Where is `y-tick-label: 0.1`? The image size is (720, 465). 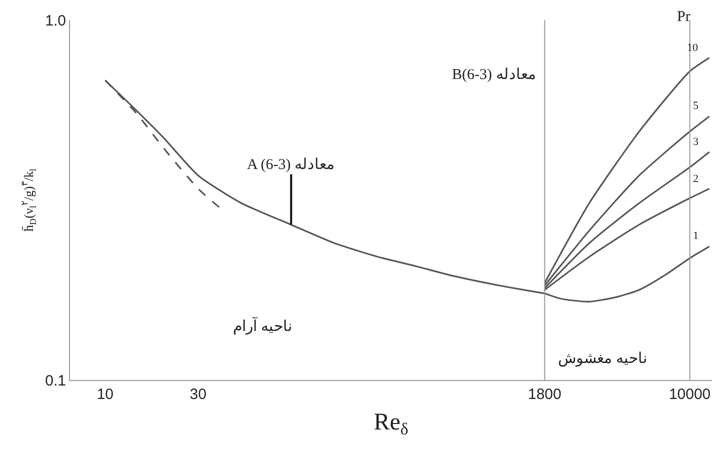
y-tick-label: 0.1 is located at coordinates (55, 381).